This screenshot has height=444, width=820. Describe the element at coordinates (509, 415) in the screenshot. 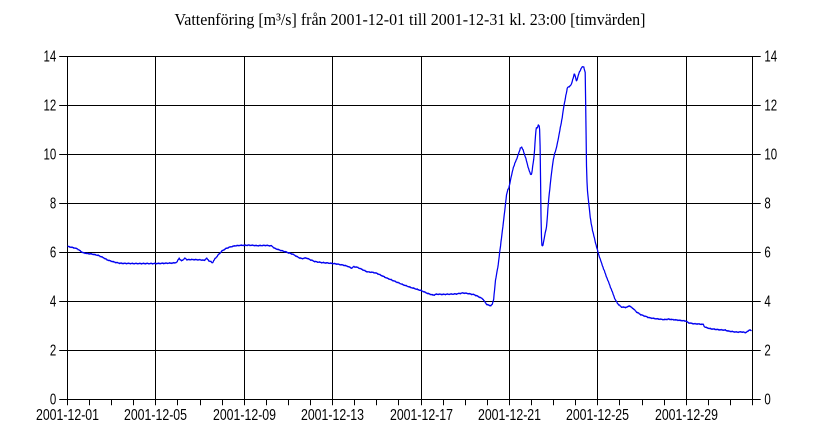

I see `svg-text: 2001-12-21` at that location.